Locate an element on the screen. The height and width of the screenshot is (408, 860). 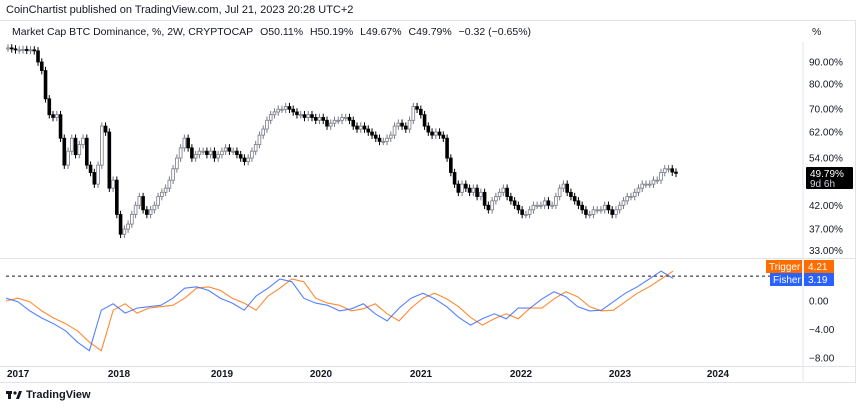
axis-unit: % is located at coordinates (817, 32).